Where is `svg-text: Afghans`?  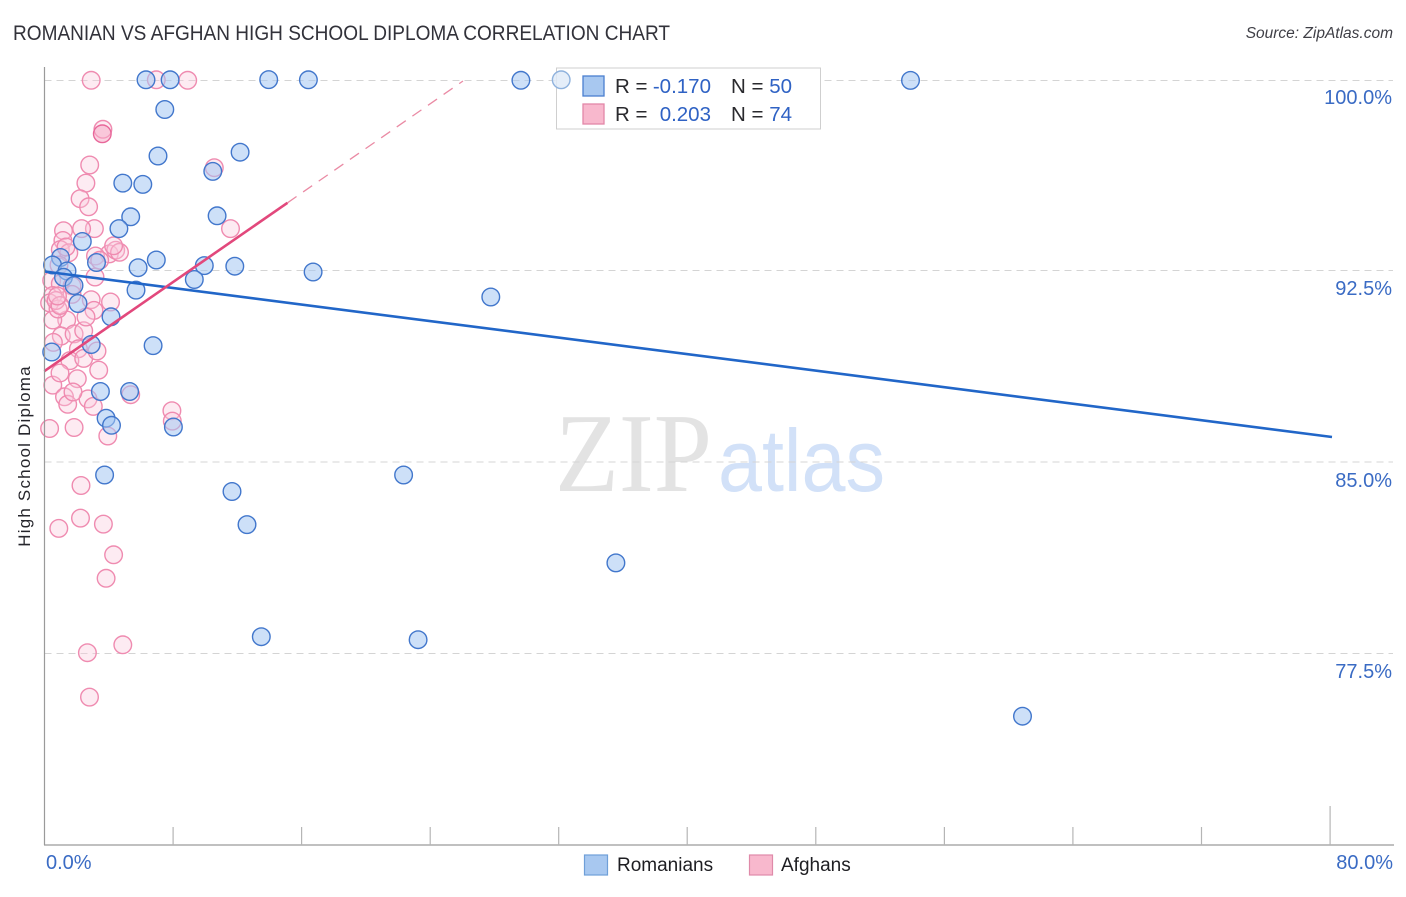 svg-text: Afghans is located at coordinates (816, 865).